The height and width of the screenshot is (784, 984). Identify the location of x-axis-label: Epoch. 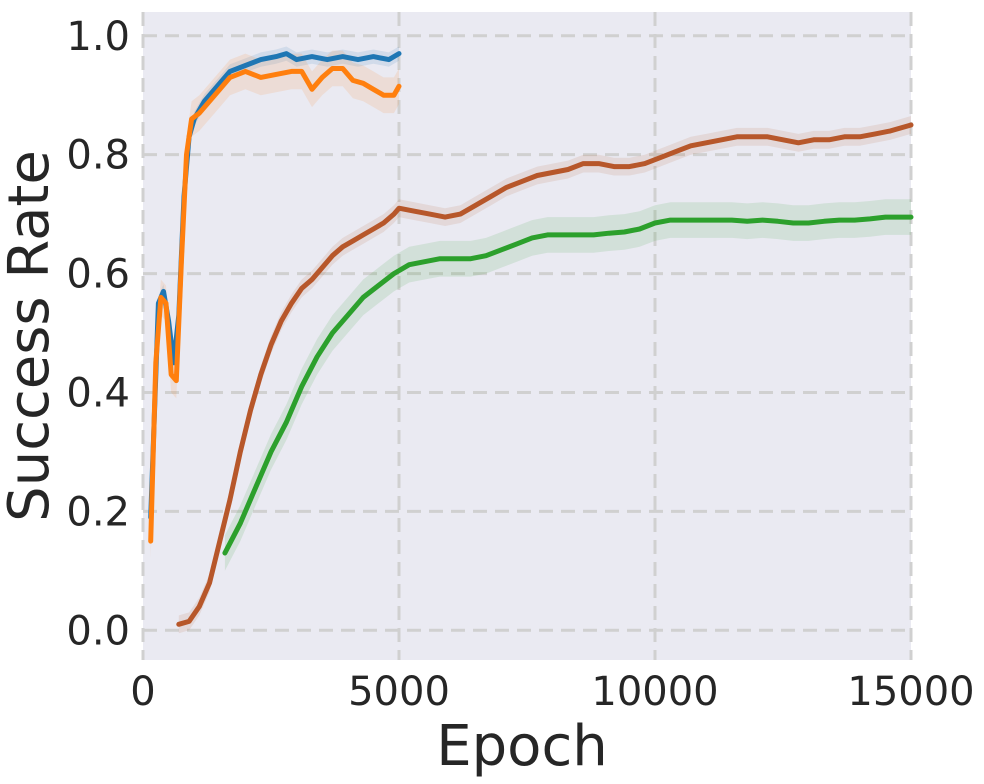
(521, 746).